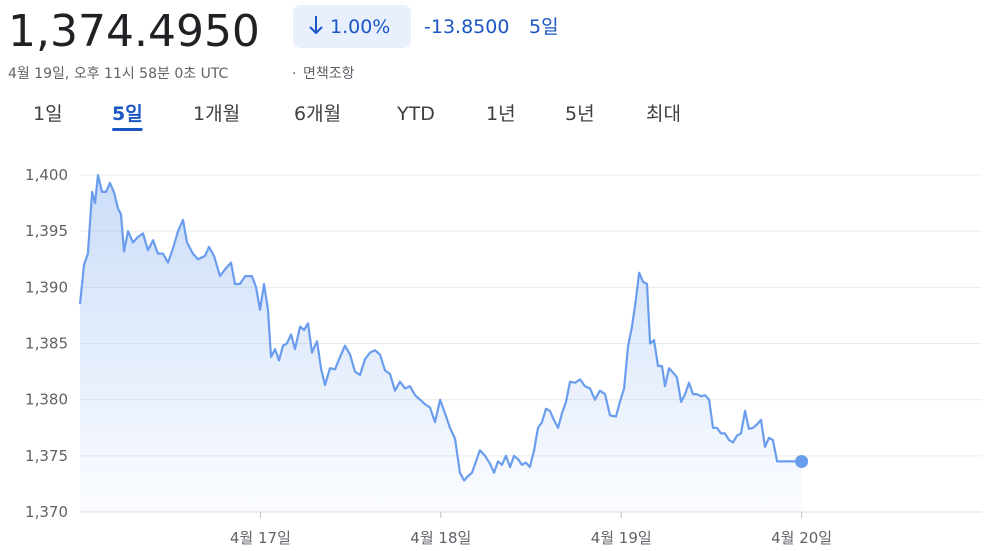 Image resolution: width=987 pixels, height=551 pixels. Describe the element at coordinates (317, 114) in the screenshot. I see `range-tab: 6개월` at that location.